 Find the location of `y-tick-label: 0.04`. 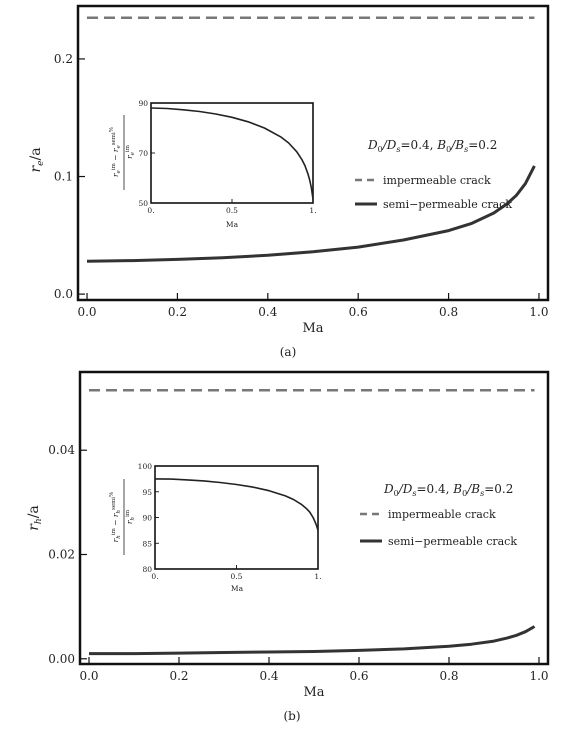

y-tick-label: 0.04 is located at coordinates (61, 450).